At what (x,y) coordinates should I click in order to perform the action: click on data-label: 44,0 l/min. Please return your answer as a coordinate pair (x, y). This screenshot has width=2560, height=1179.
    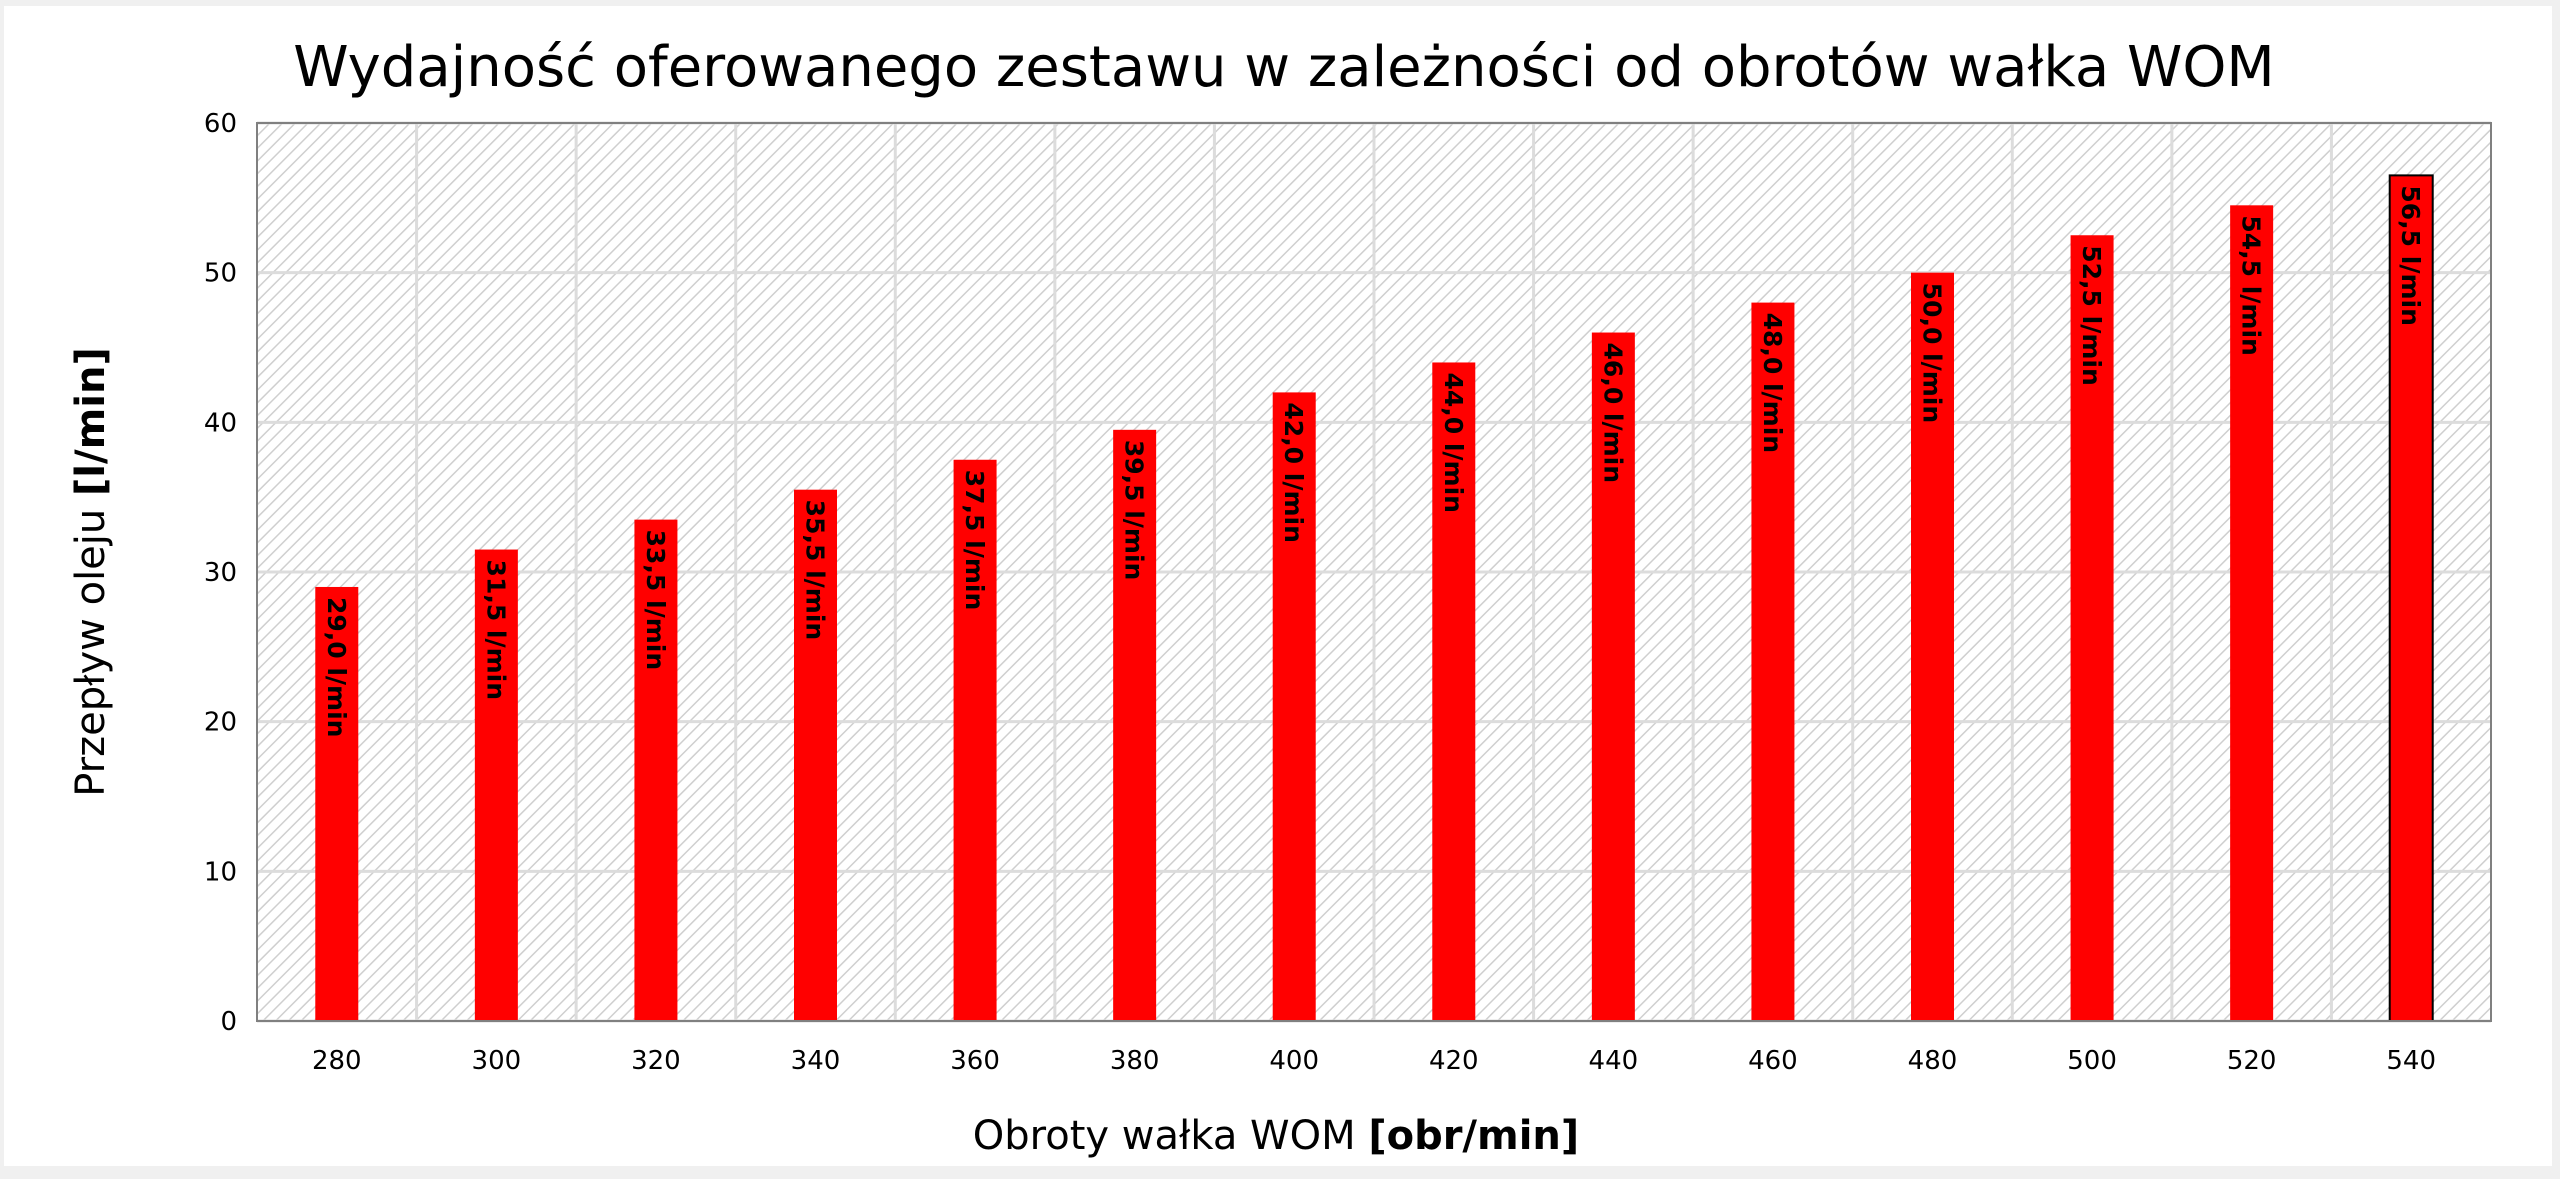
    Looking at the image, I should click on (1453, 442).